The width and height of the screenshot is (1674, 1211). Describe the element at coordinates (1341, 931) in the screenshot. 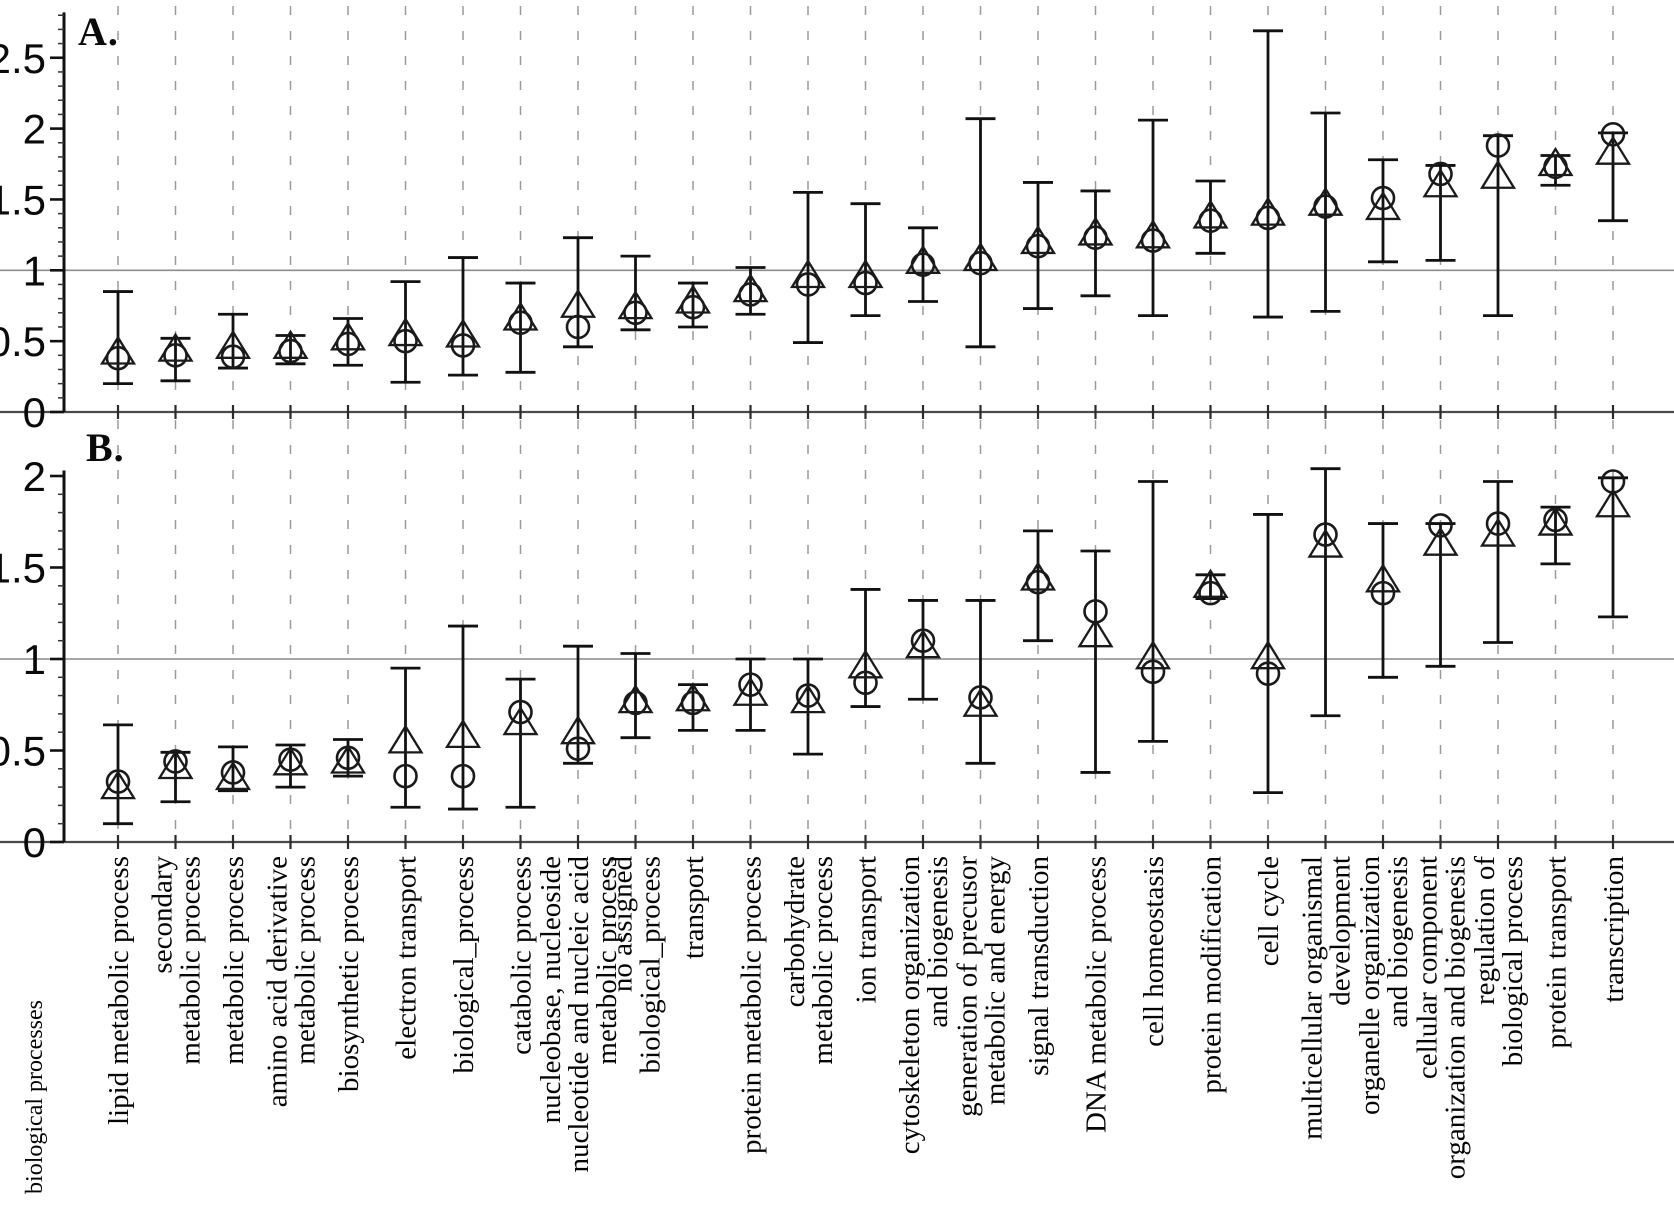

I see `category-label: development` at that location.